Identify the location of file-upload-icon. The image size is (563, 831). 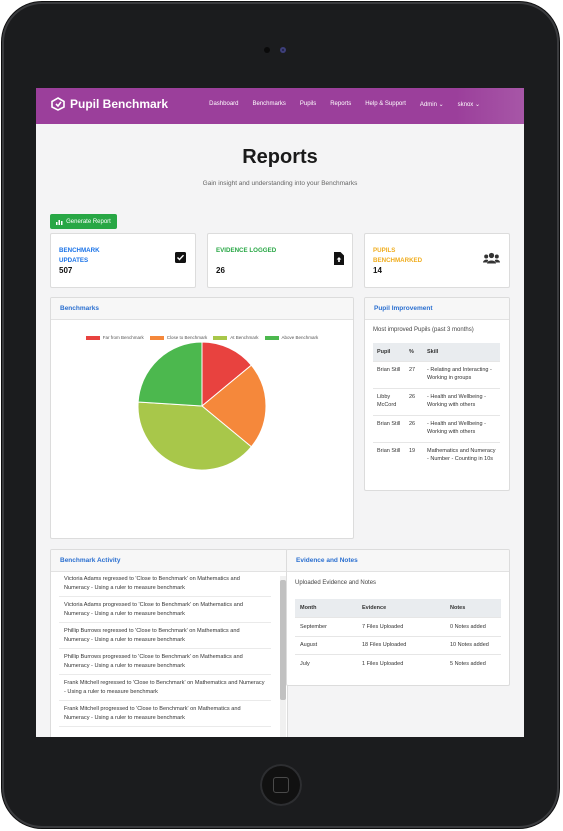
(339, 258).